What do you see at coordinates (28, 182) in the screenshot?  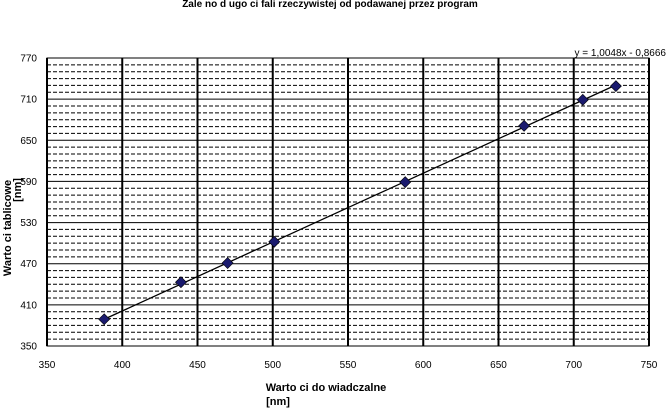 I see `y-tick-label: 590` at bounding box center [28, 182].